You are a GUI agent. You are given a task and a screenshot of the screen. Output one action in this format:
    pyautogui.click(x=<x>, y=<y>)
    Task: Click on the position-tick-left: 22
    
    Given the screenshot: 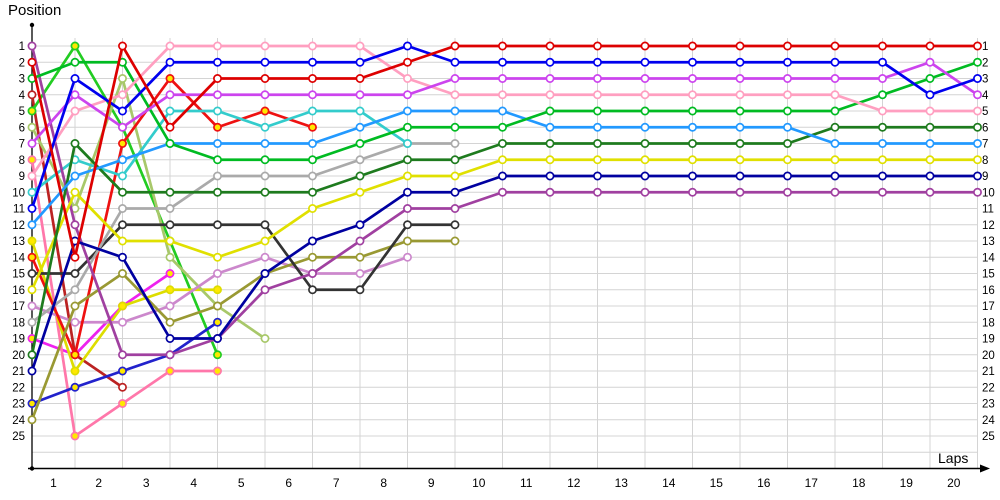 What is the action you would take?
    pyautogui.click(x=18, y=388)
    